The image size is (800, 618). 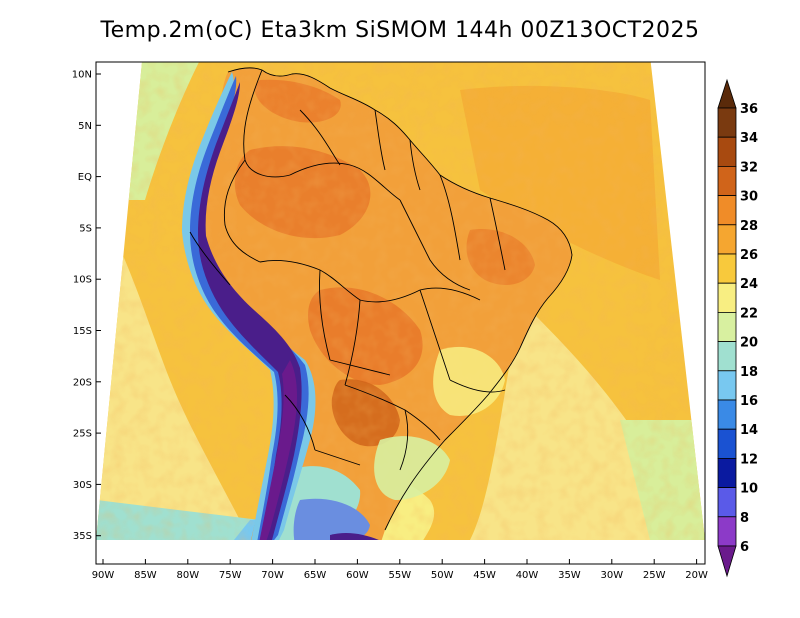 I want to click on colorbar-label: 28, so click(x=749, y=226).